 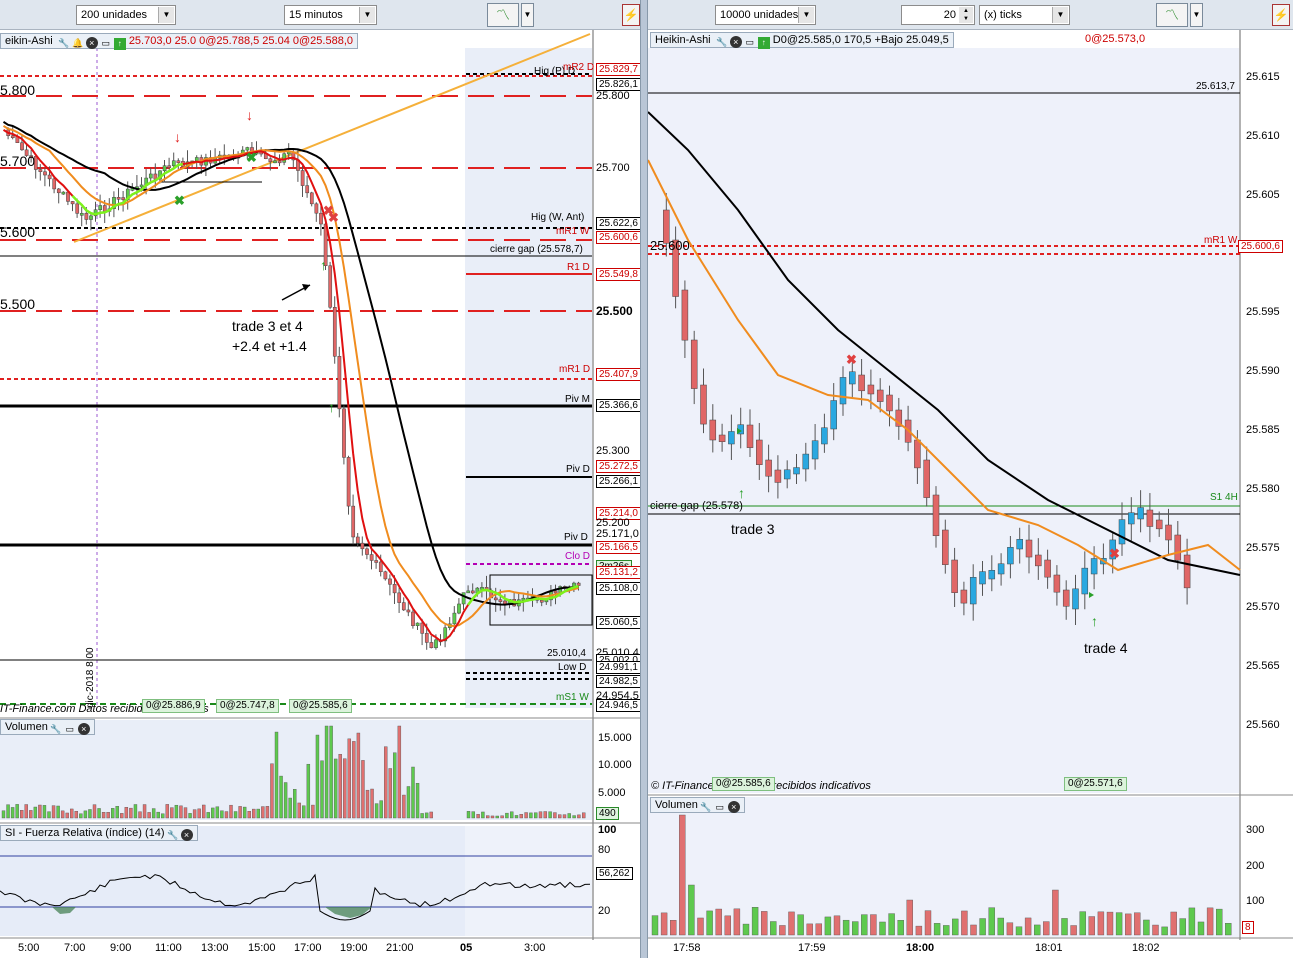 What do you see at coordinates (85, 833) in the screenshot?
I see `rsi-label: SI - Fuerza Relativa (índice) (14)` at bounding box center [85, 833].